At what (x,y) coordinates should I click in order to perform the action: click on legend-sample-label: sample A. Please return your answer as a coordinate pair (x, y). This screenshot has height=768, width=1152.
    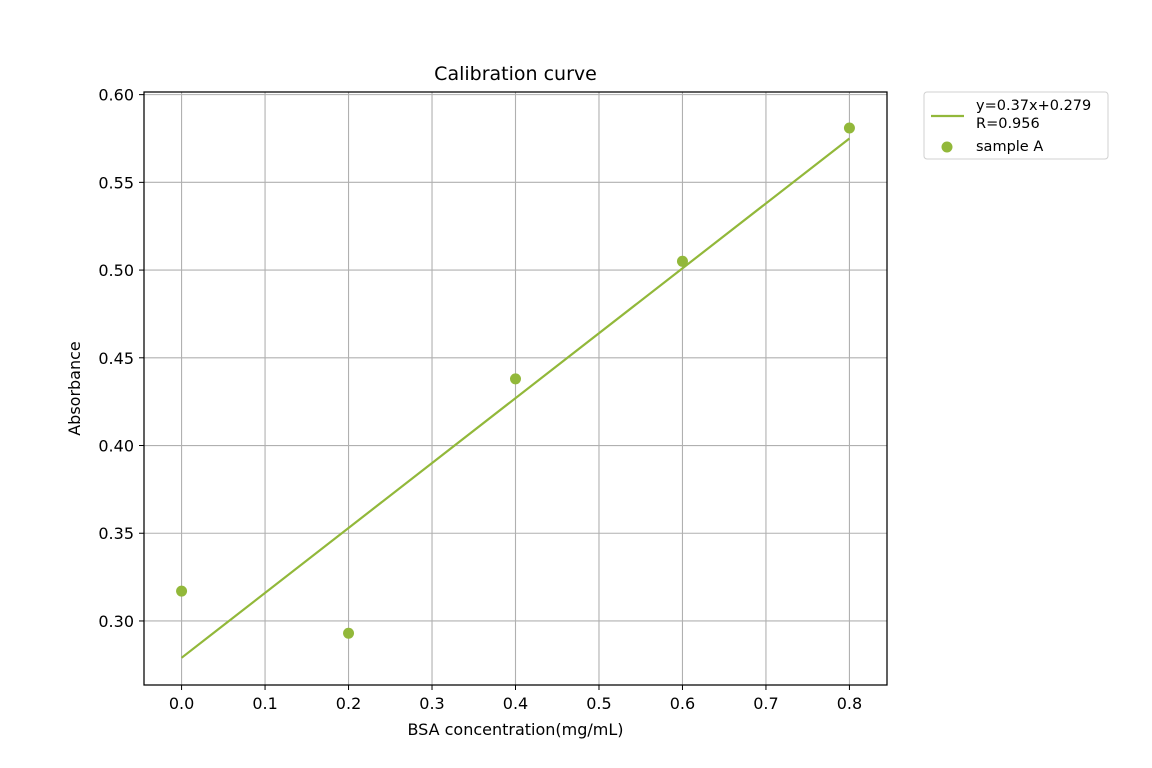
    Looking at the image, I should click on (1009, 147).